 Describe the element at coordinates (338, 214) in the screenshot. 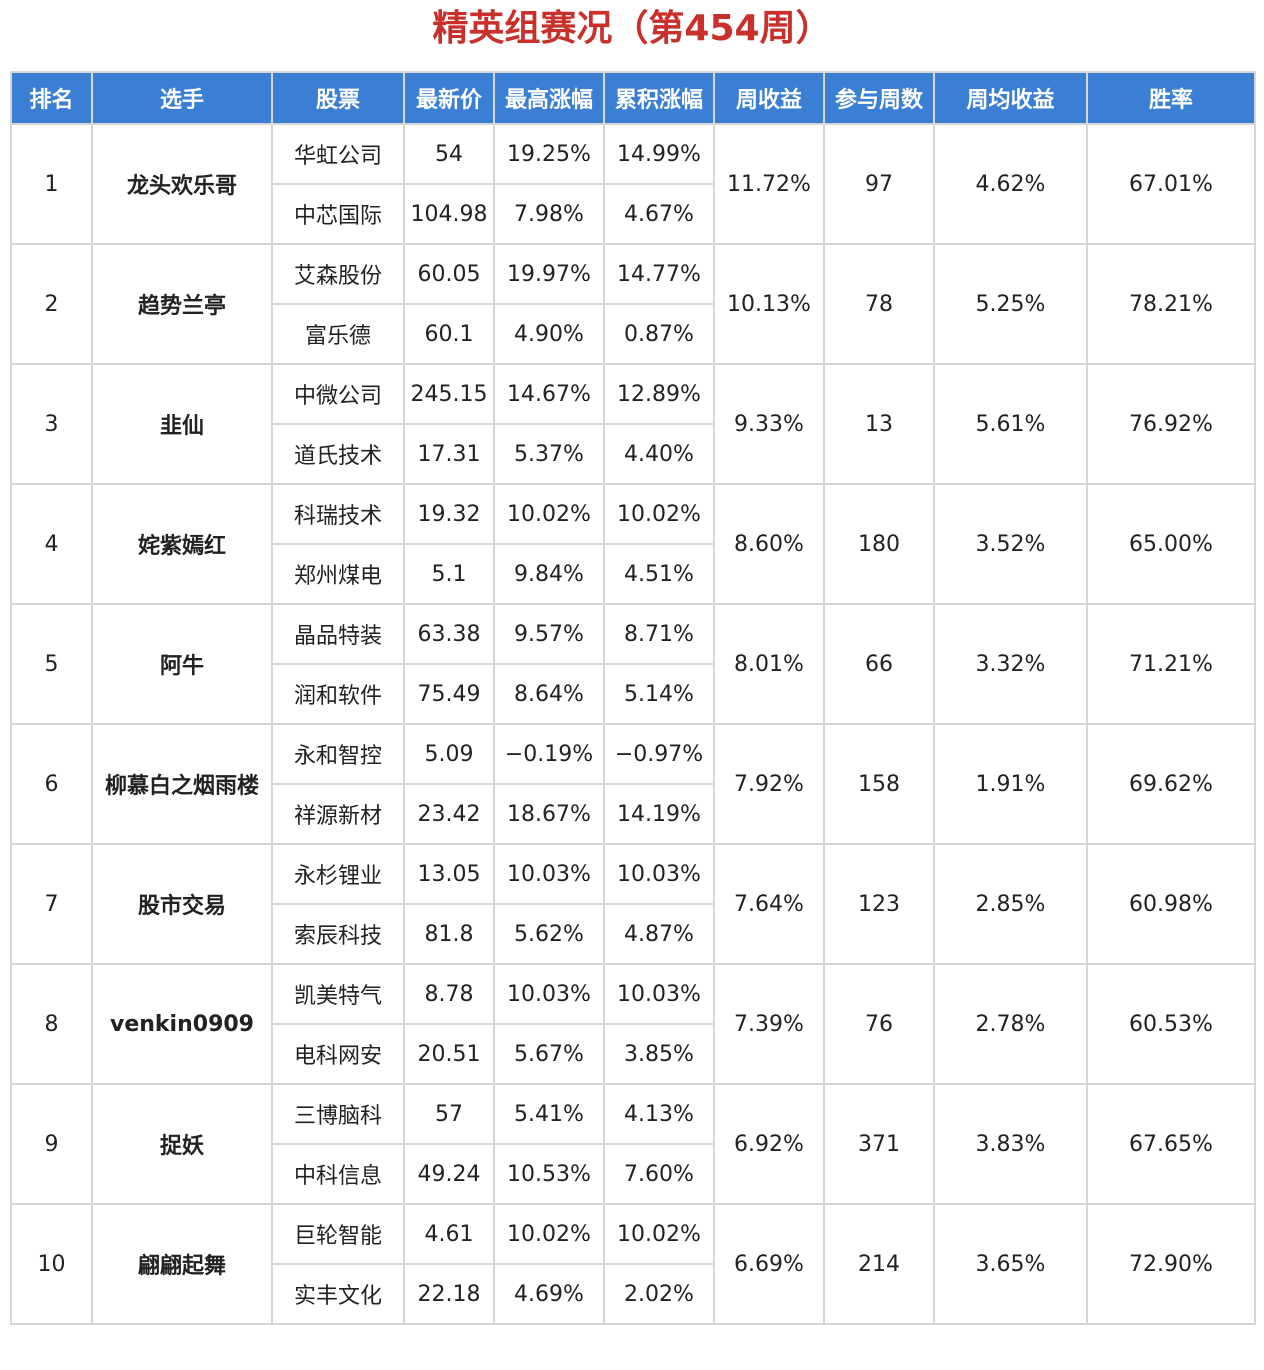

I see `stock-name: 中芯国际` at that location.